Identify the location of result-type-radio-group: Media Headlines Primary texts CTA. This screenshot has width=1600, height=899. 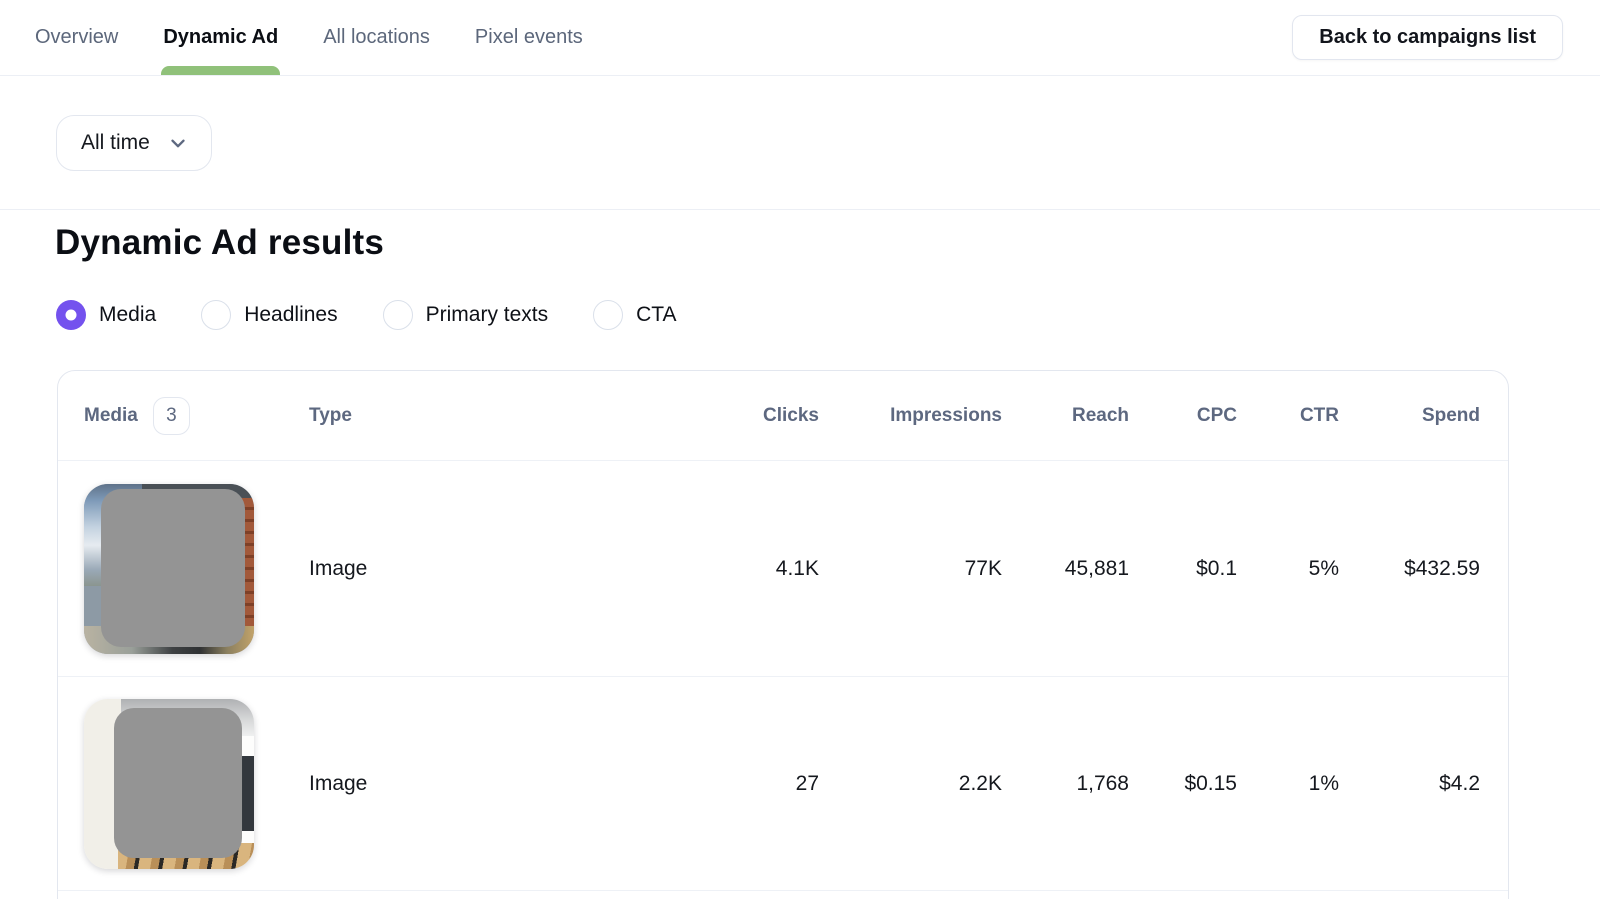
(828, 315).